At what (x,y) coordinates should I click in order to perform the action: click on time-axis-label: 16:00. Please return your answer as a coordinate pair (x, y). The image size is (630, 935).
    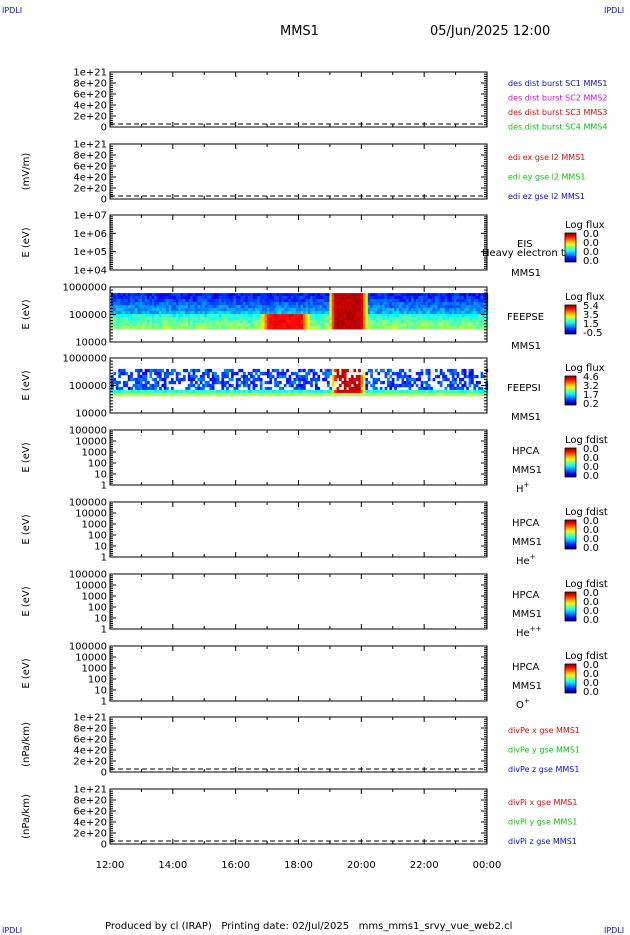
    Looking at the image, I should click on (235, 865).